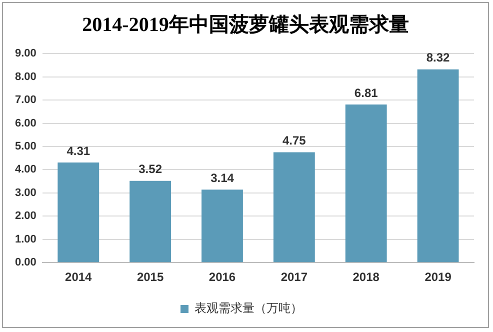 The image size is (493, 332). Describe the element at coordinates (78, 277) in the screenshot. I see `x-tick-label: 2014` at that location.